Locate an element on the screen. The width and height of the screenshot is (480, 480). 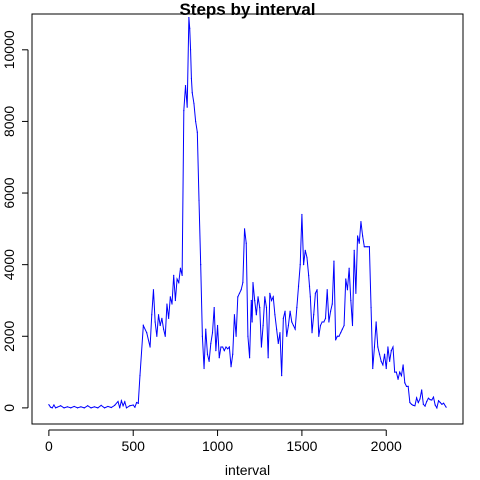
x-axis-label: interval is located at coordinates (247, 470).